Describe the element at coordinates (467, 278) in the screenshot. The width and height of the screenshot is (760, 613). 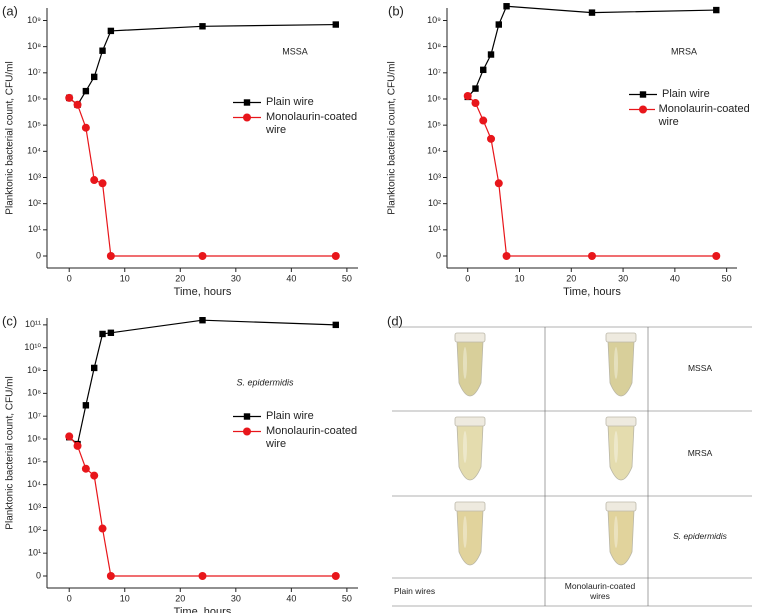
I see `x-tick-label: 0` at that location.